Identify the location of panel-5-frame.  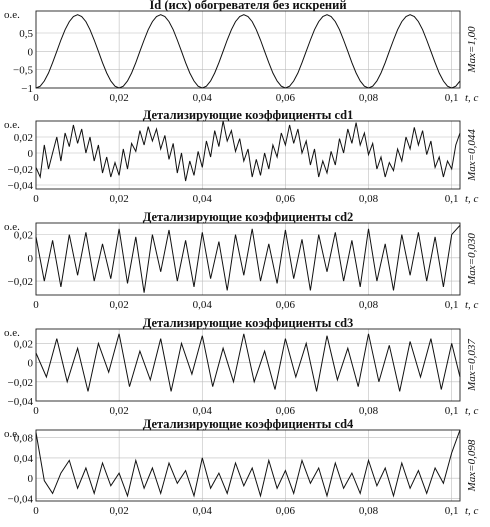
(248, 465).